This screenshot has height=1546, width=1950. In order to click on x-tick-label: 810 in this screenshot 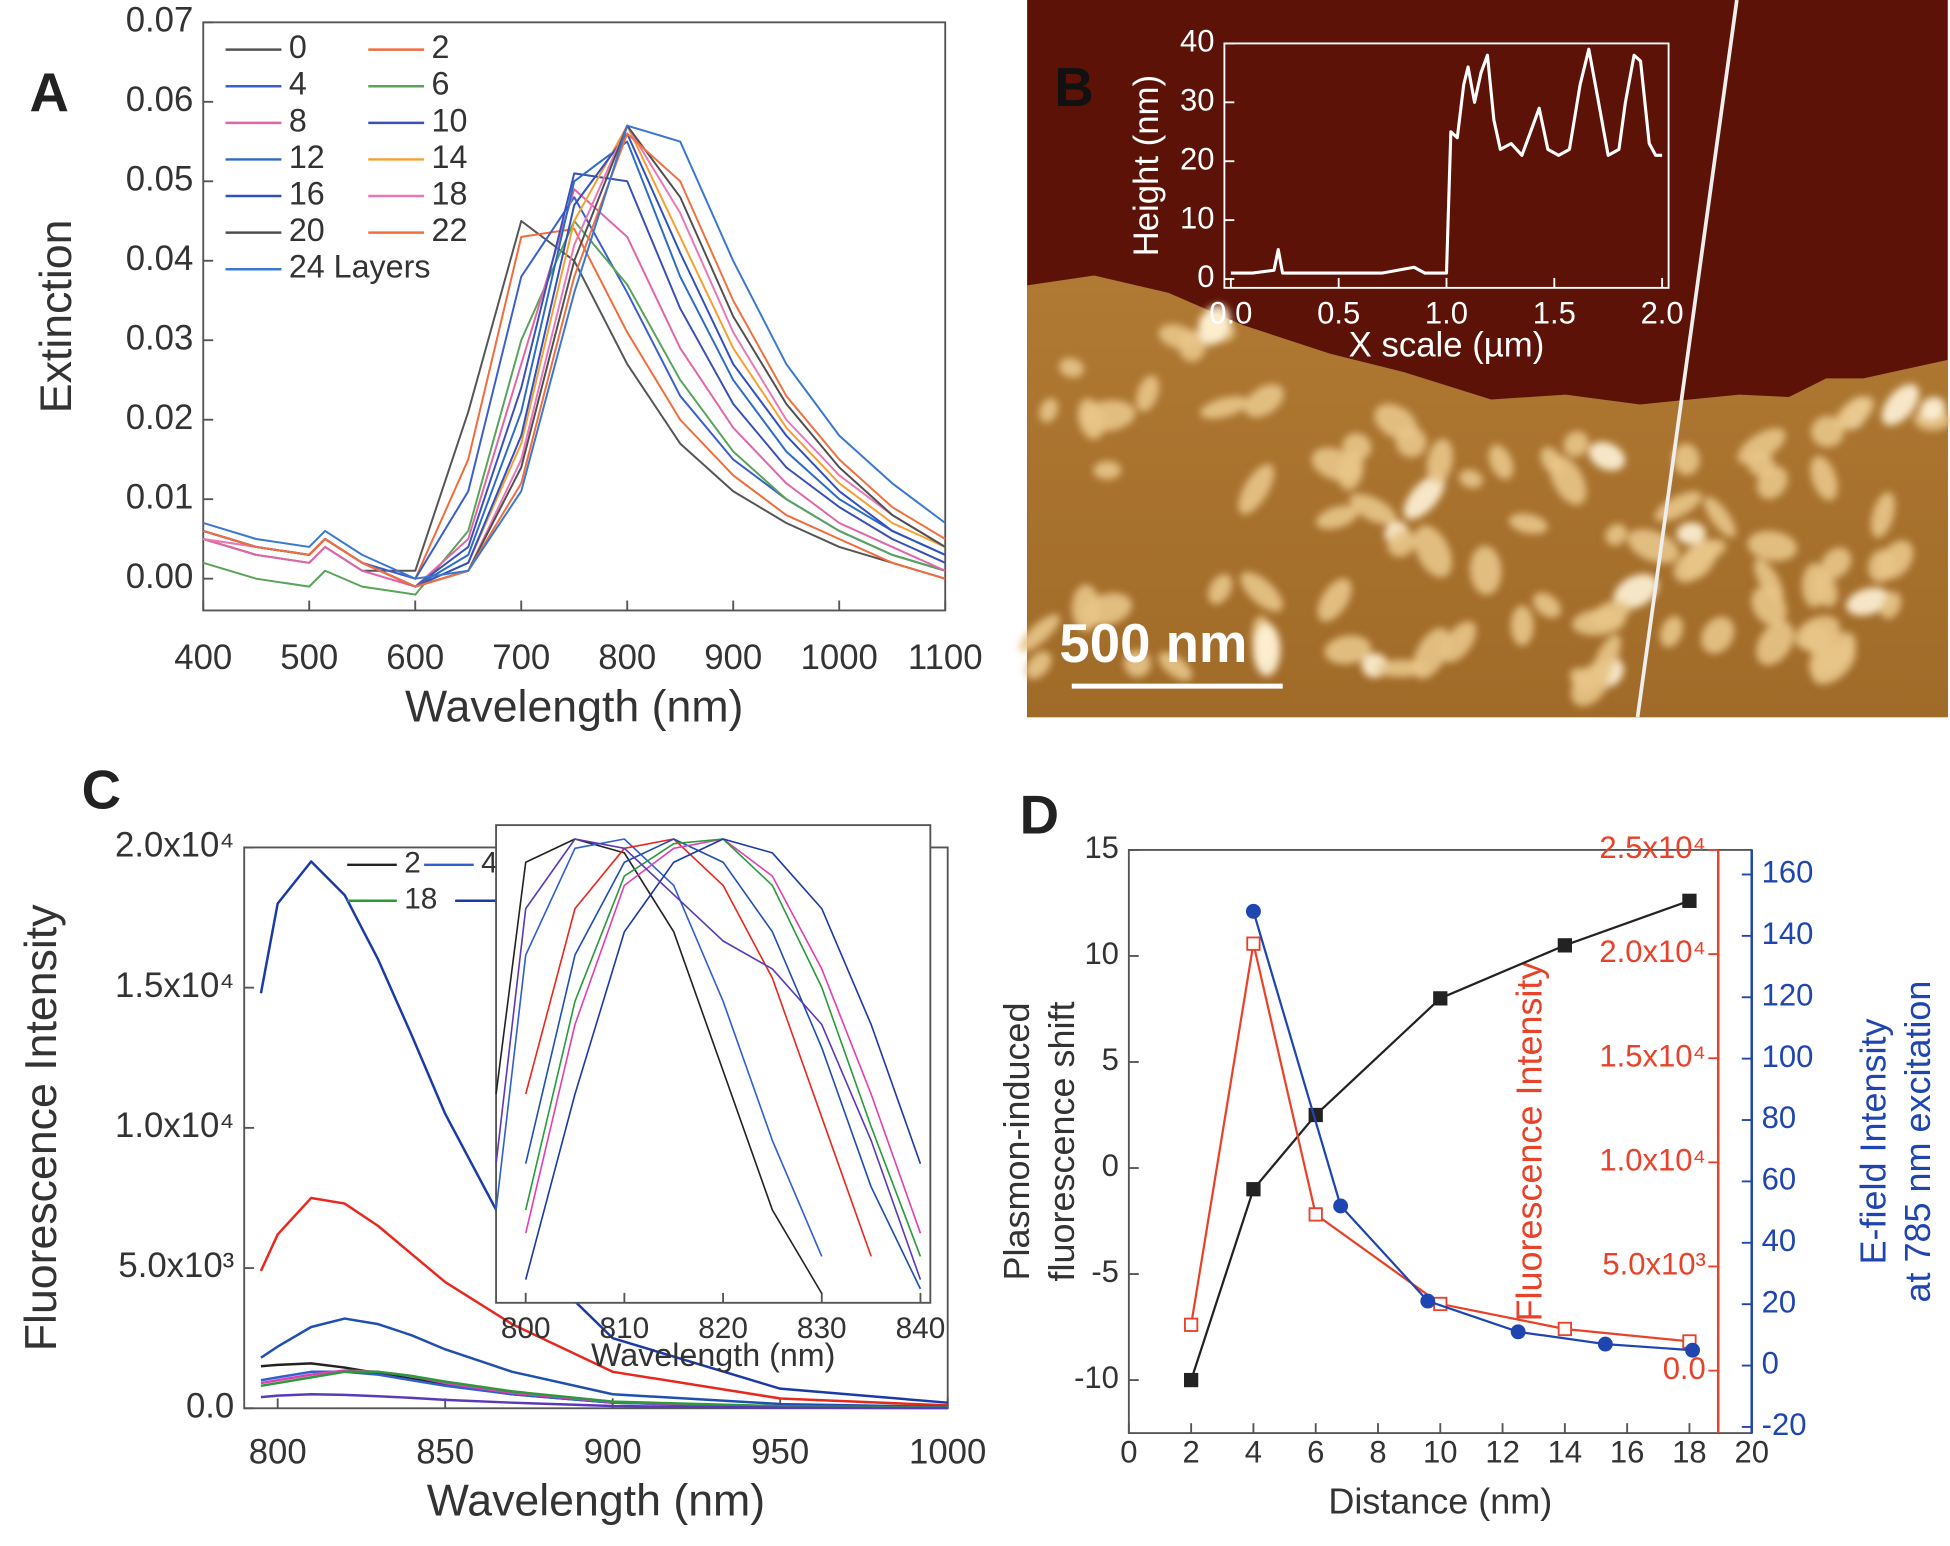, I will do `click(625, 1328)`.